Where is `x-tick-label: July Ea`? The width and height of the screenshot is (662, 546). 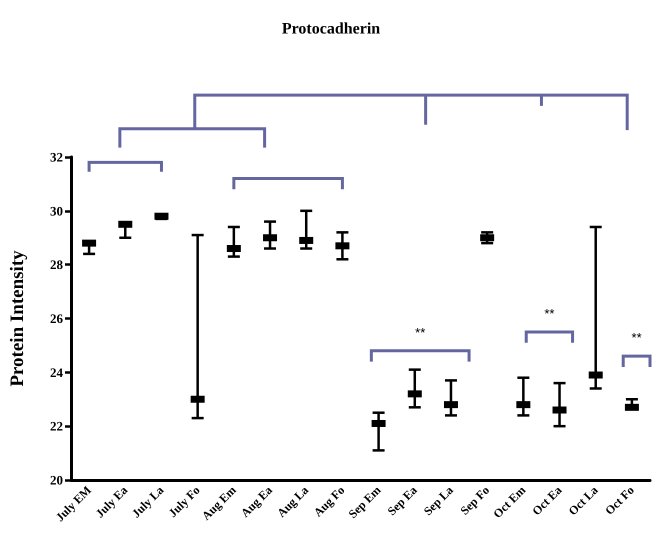 x-tick-label: July Ea is located at coordinates (111, 502).